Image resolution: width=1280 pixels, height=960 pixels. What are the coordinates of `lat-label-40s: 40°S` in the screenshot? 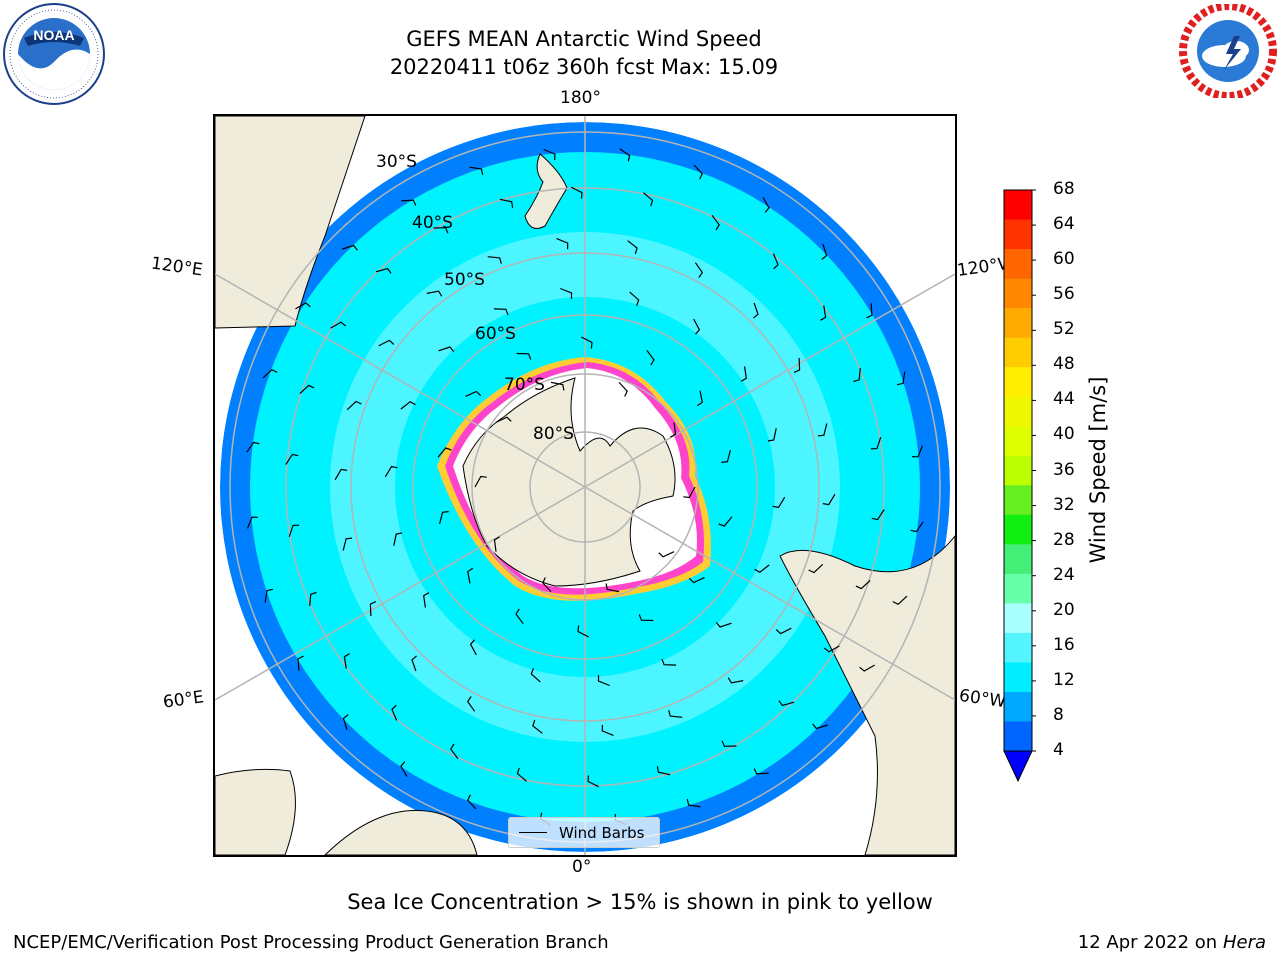 It's located at (432, 223).